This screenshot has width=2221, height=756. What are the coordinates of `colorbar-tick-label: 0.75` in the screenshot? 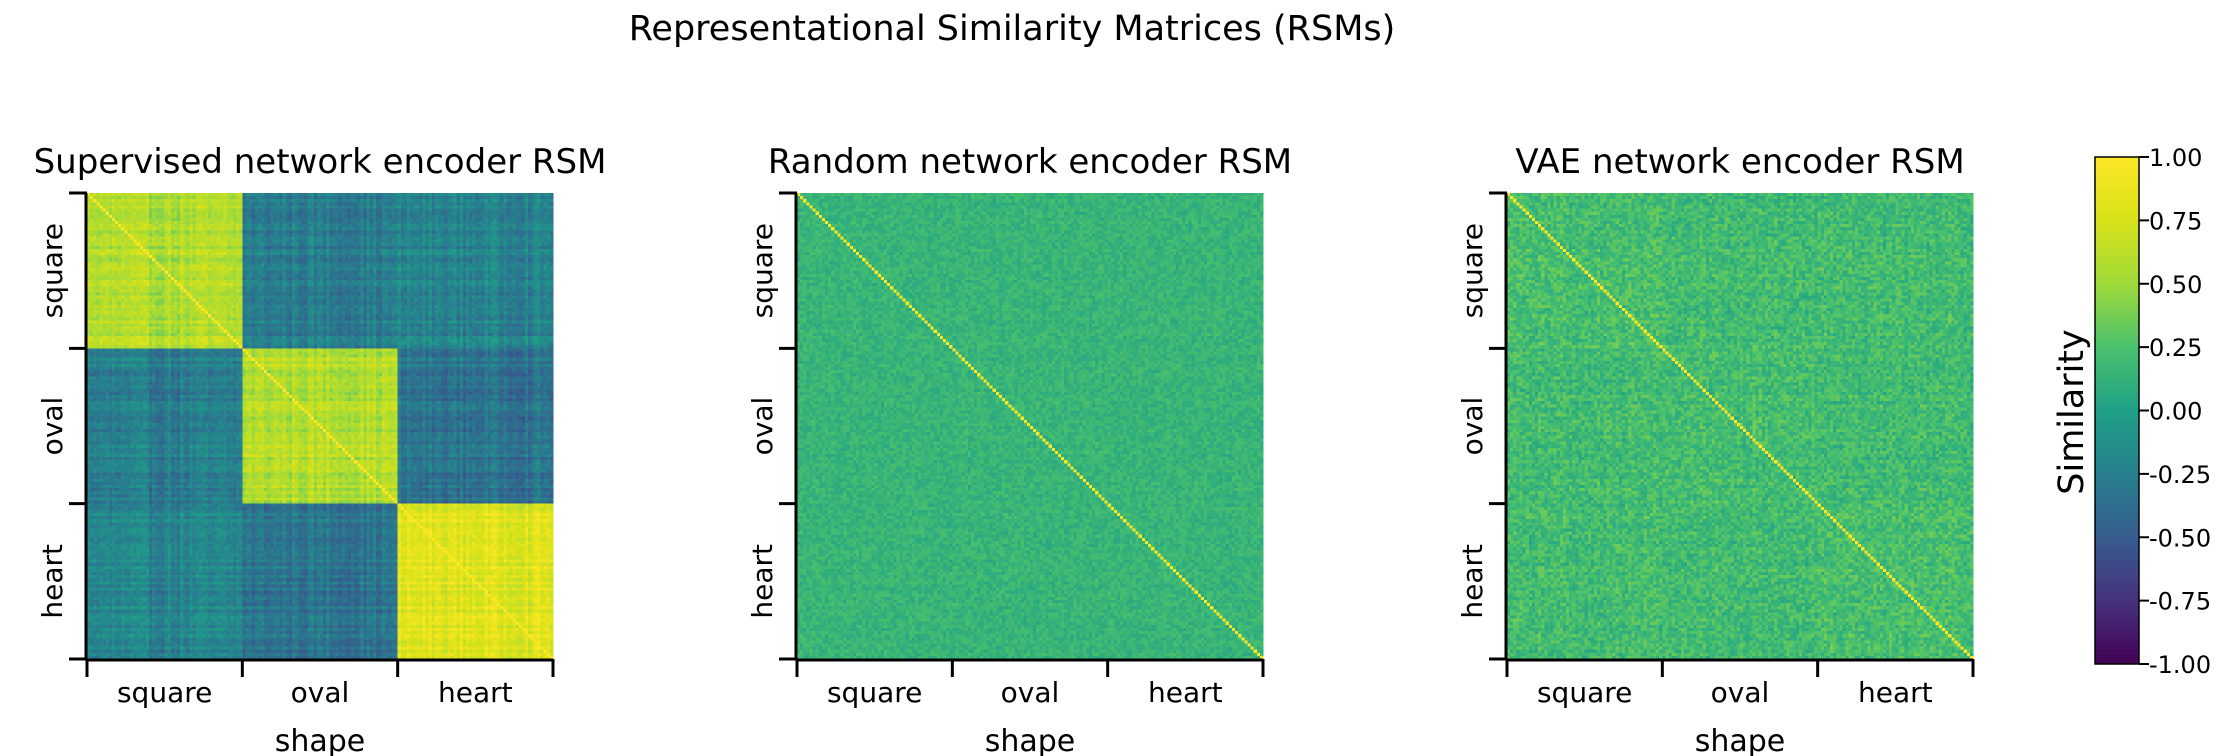 It's located at (2175, 221).